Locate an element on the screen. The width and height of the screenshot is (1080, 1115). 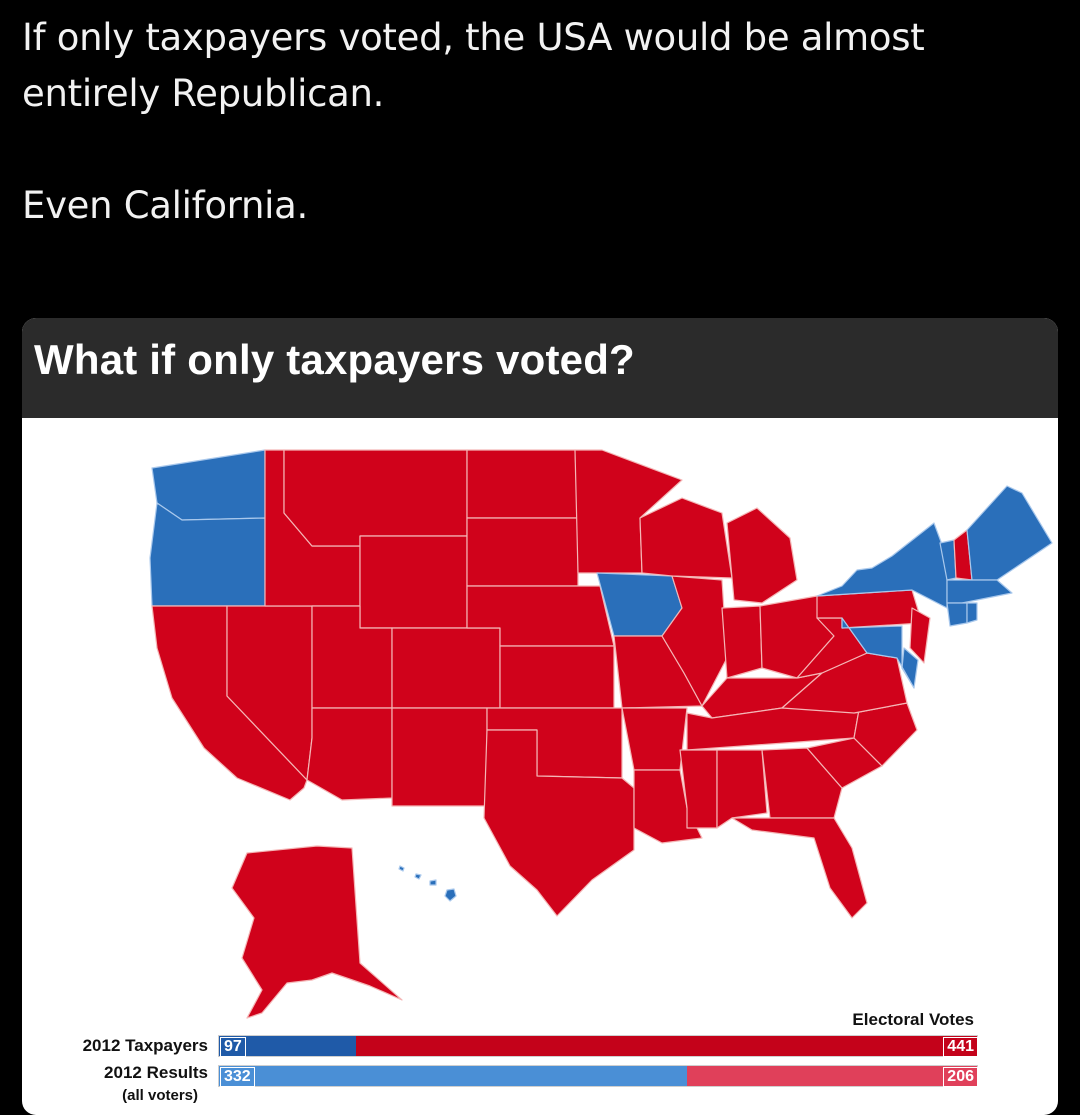
state-alabama is located at coordinates (742, 789).